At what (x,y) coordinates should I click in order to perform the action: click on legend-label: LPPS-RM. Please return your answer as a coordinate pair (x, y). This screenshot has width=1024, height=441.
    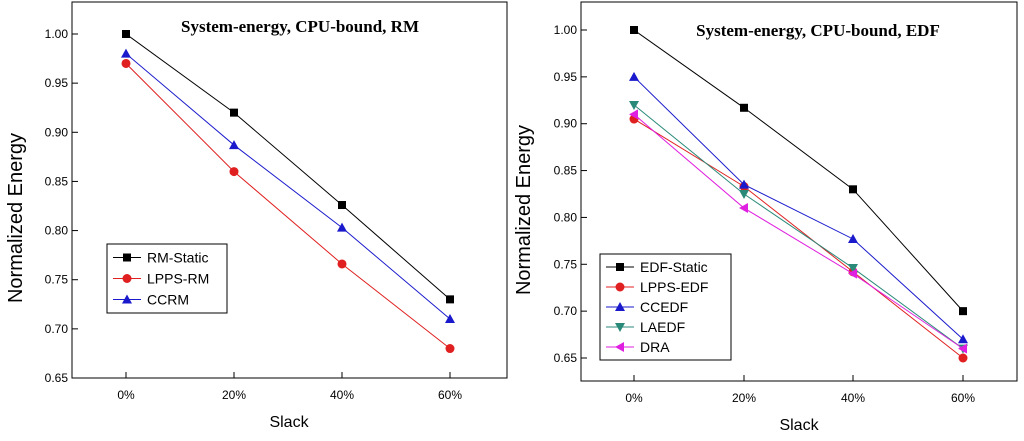
    Looking at the image, I should click on (178, 279).